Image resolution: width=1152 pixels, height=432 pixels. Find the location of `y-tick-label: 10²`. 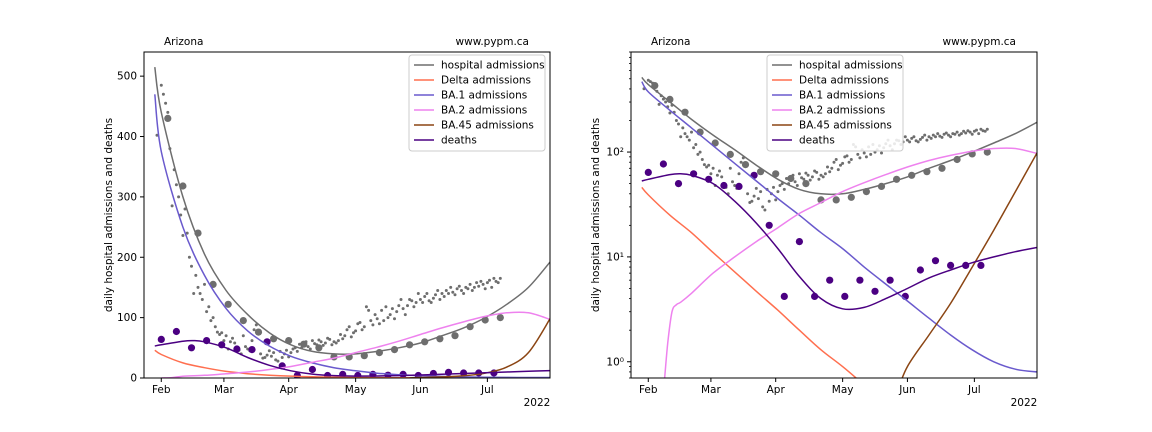

y-tick-label: 10² is located at coordinates (615, 153).